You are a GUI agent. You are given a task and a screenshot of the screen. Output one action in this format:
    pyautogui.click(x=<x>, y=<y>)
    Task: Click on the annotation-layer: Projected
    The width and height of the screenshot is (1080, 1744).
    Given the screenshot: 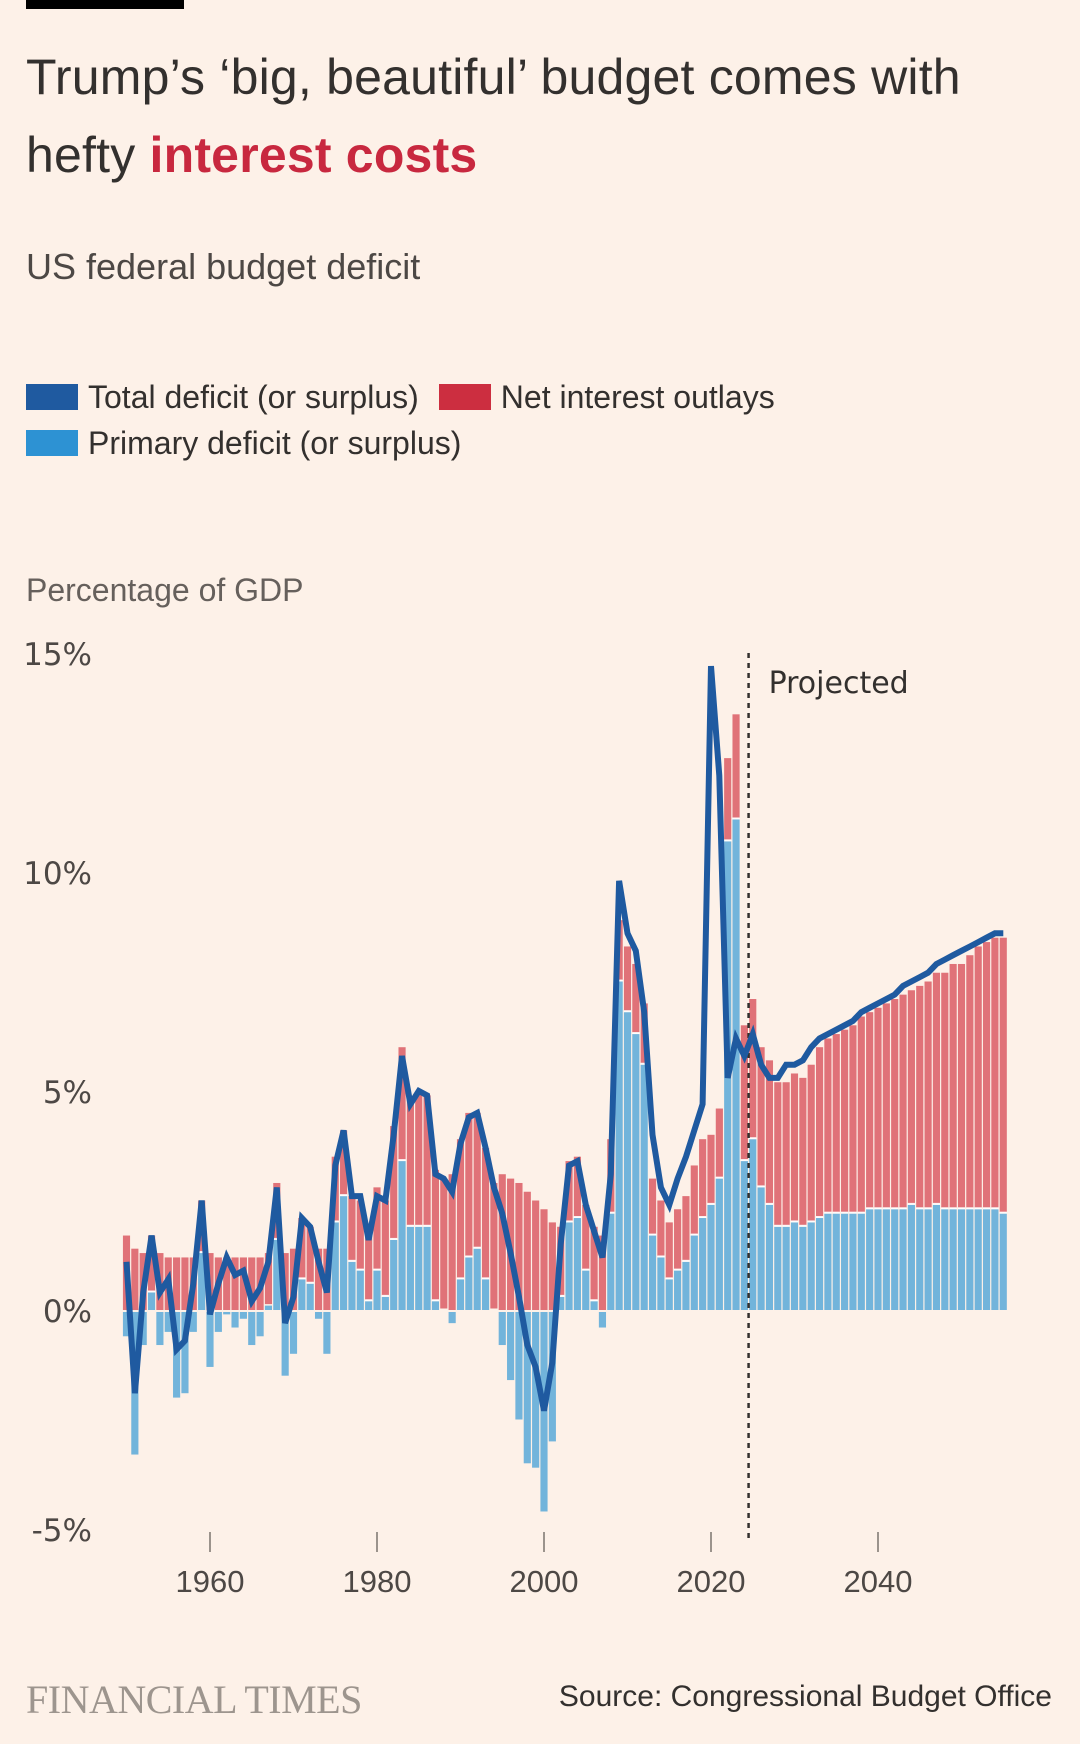 What is the action you would take?
    pyautogui.click(x=828, y=1096)
    